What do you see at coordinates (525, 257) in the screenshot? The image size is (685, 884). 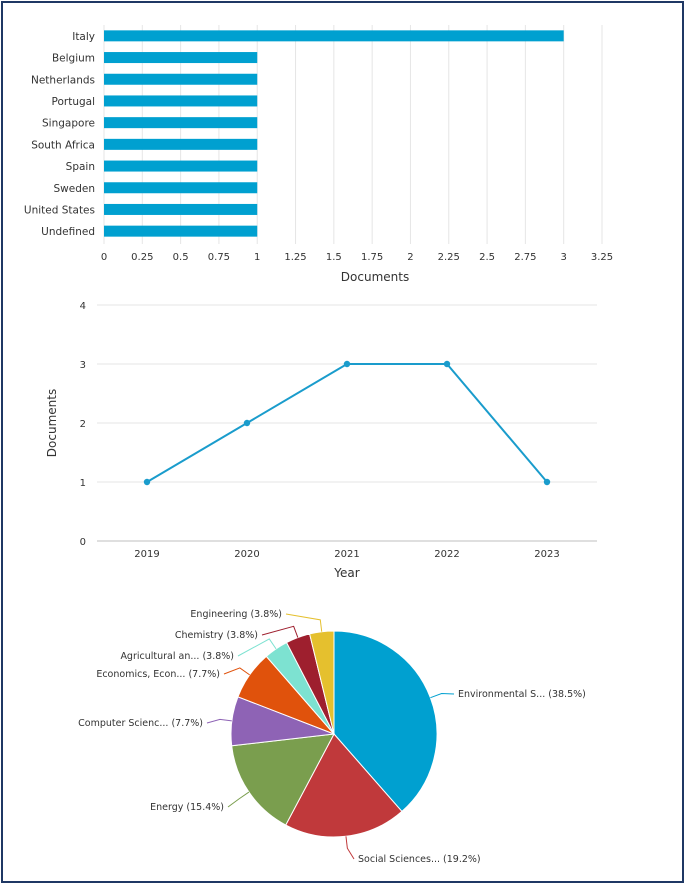 I see `x-tick-label: 2.75` at bounding box center [525, 257].